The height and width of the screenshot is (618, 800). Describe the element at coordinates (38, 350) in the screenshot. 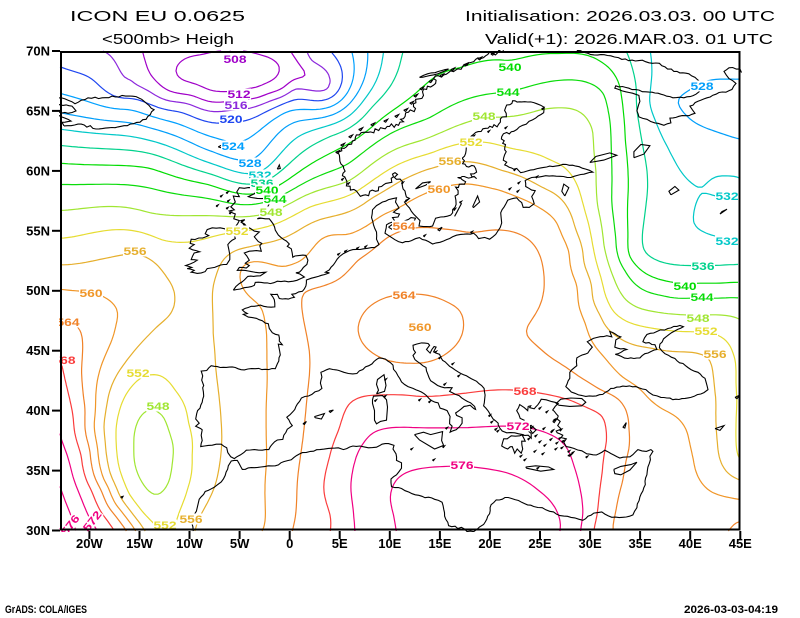

I see `svg-text: 45N` at that location.